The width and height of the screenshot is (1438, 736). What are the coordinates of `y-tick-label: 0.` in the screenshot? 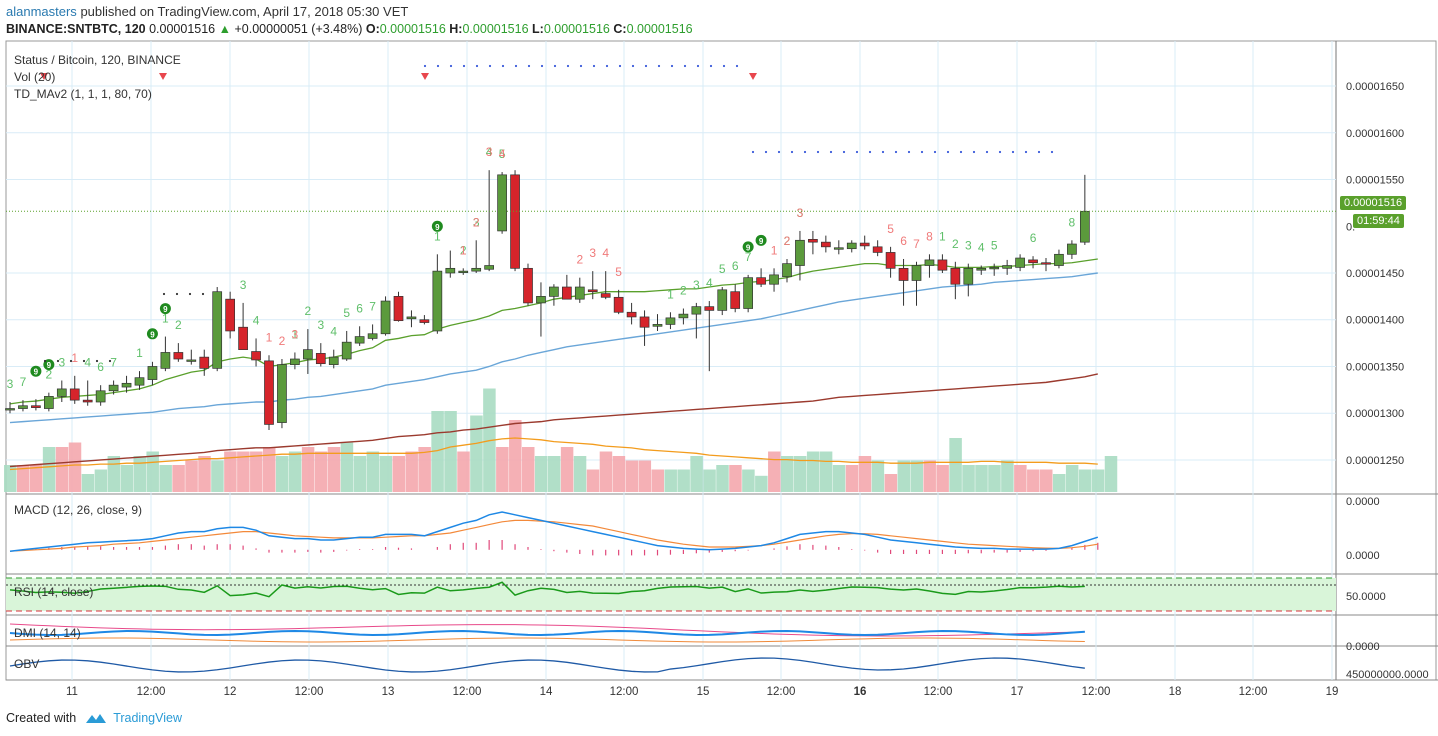 It's located at (1350, 227).